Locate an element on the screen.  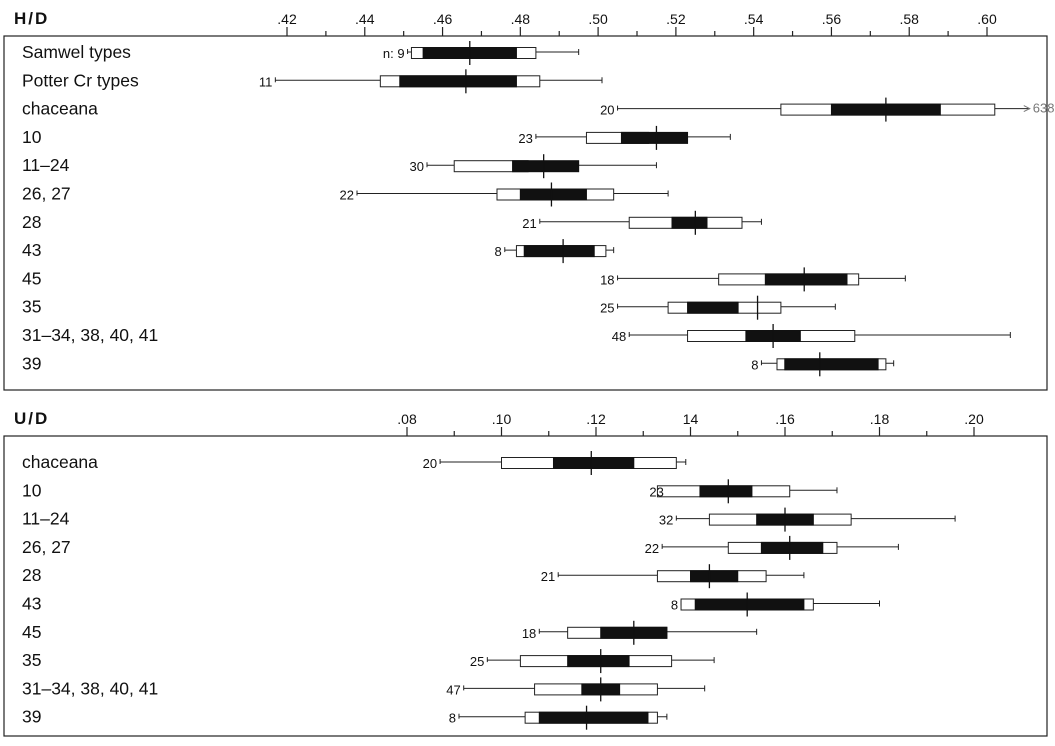
tick-label: .58 is located at coordinates (909, 19).